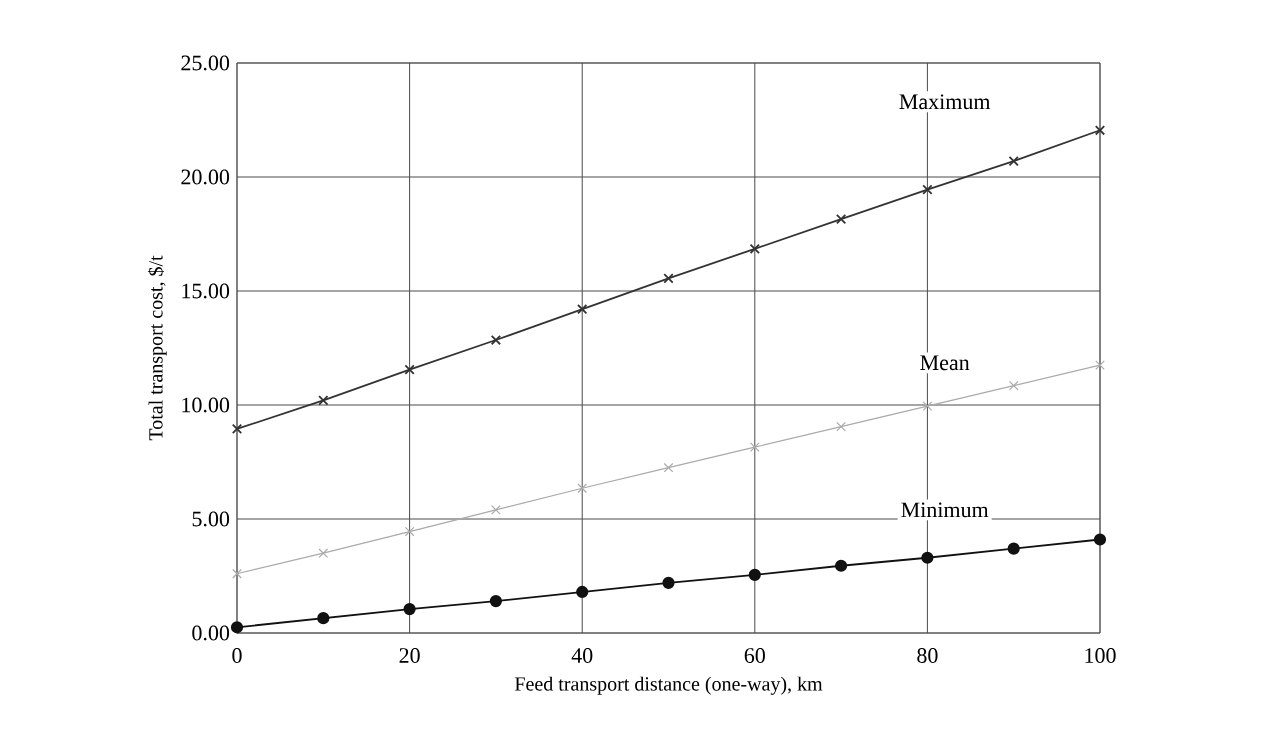 This screenshot has height=751, width=1271. Describe the element at coordinates (211, 633) in the screenshot. I see `y-tick-label: 0.00` at that location.